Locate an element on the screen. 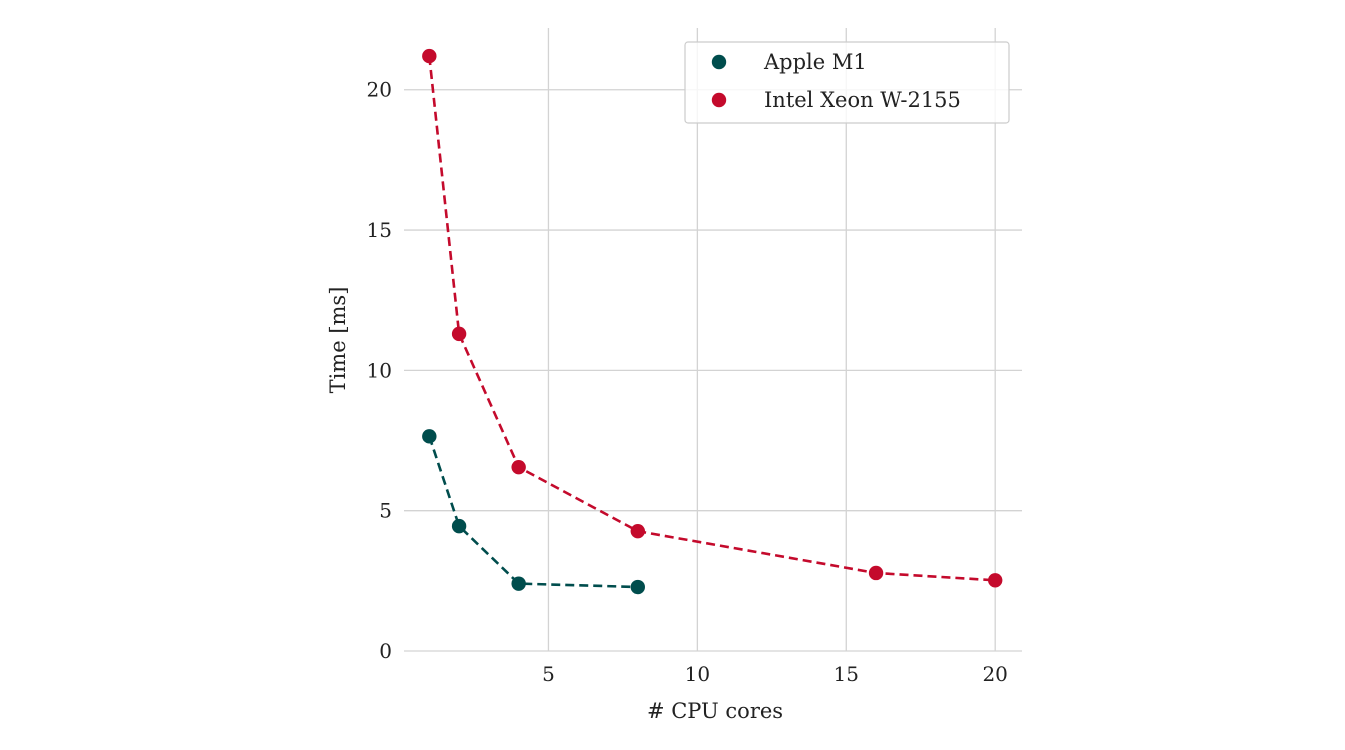 The width and height of the screenshot is (1345, 750). y-tick-label: 15 is located at coordinates (379, 230).